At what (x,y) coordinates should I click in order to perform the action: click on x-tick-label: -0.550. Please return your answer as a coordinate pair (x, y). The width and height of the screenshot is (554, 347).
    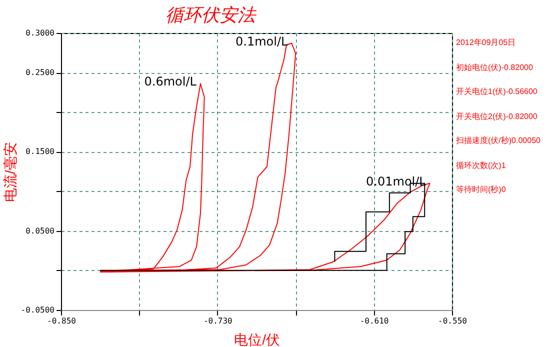
    Looking at the image, I should click on (453, 321).